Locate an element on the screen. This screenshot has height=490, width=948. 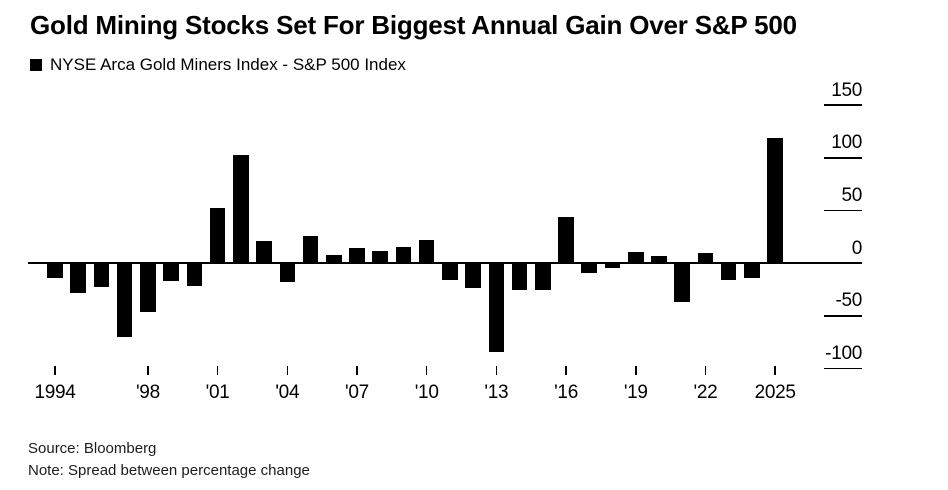
bar-2014 is located at coordinates (519, 276).